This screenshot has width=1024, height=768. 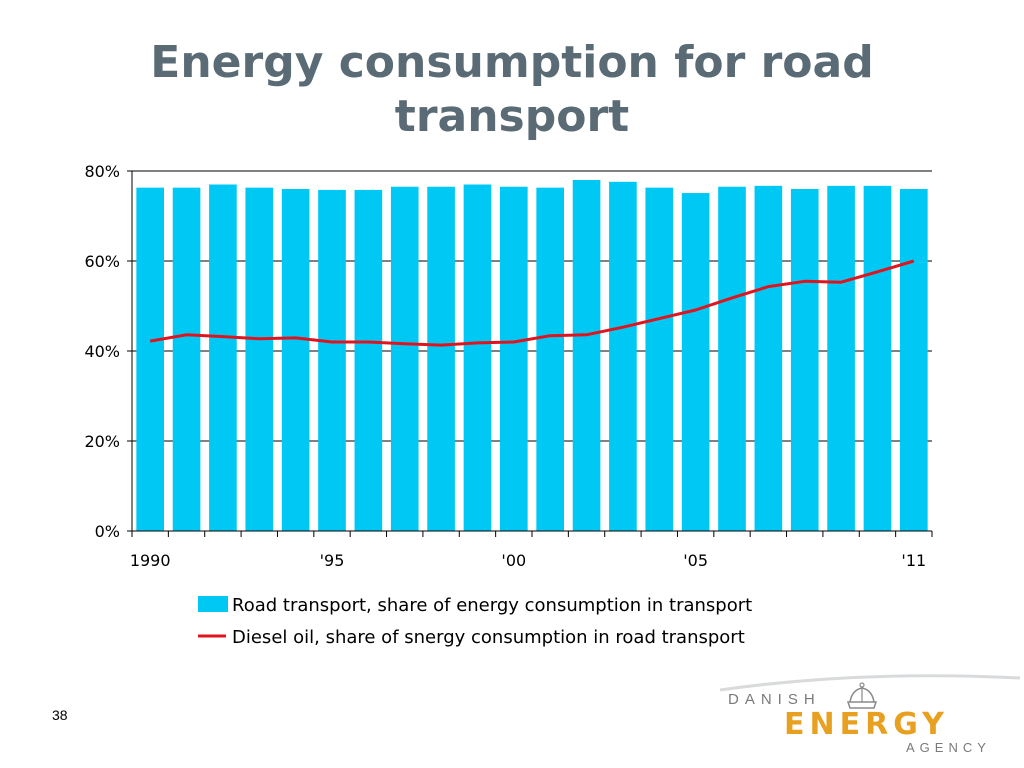 I want to click on y-tick-label: 80%, so click(x=102, y=171).